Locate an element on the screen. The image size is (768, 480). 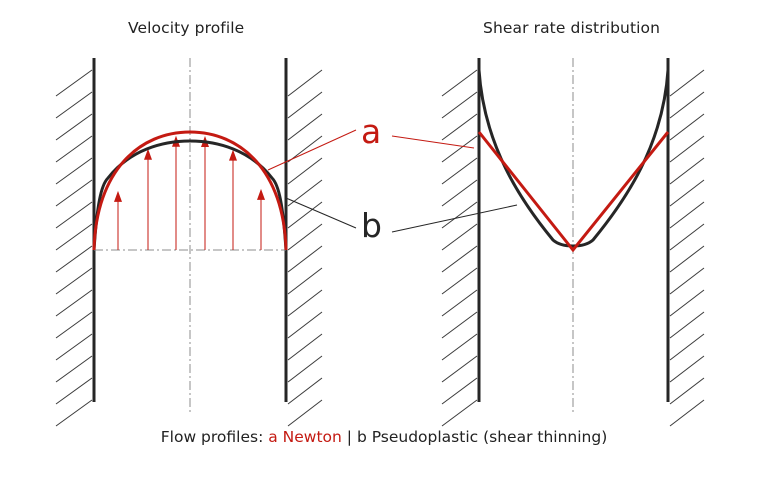
leader-a-right is located at coordinates (433, 142).